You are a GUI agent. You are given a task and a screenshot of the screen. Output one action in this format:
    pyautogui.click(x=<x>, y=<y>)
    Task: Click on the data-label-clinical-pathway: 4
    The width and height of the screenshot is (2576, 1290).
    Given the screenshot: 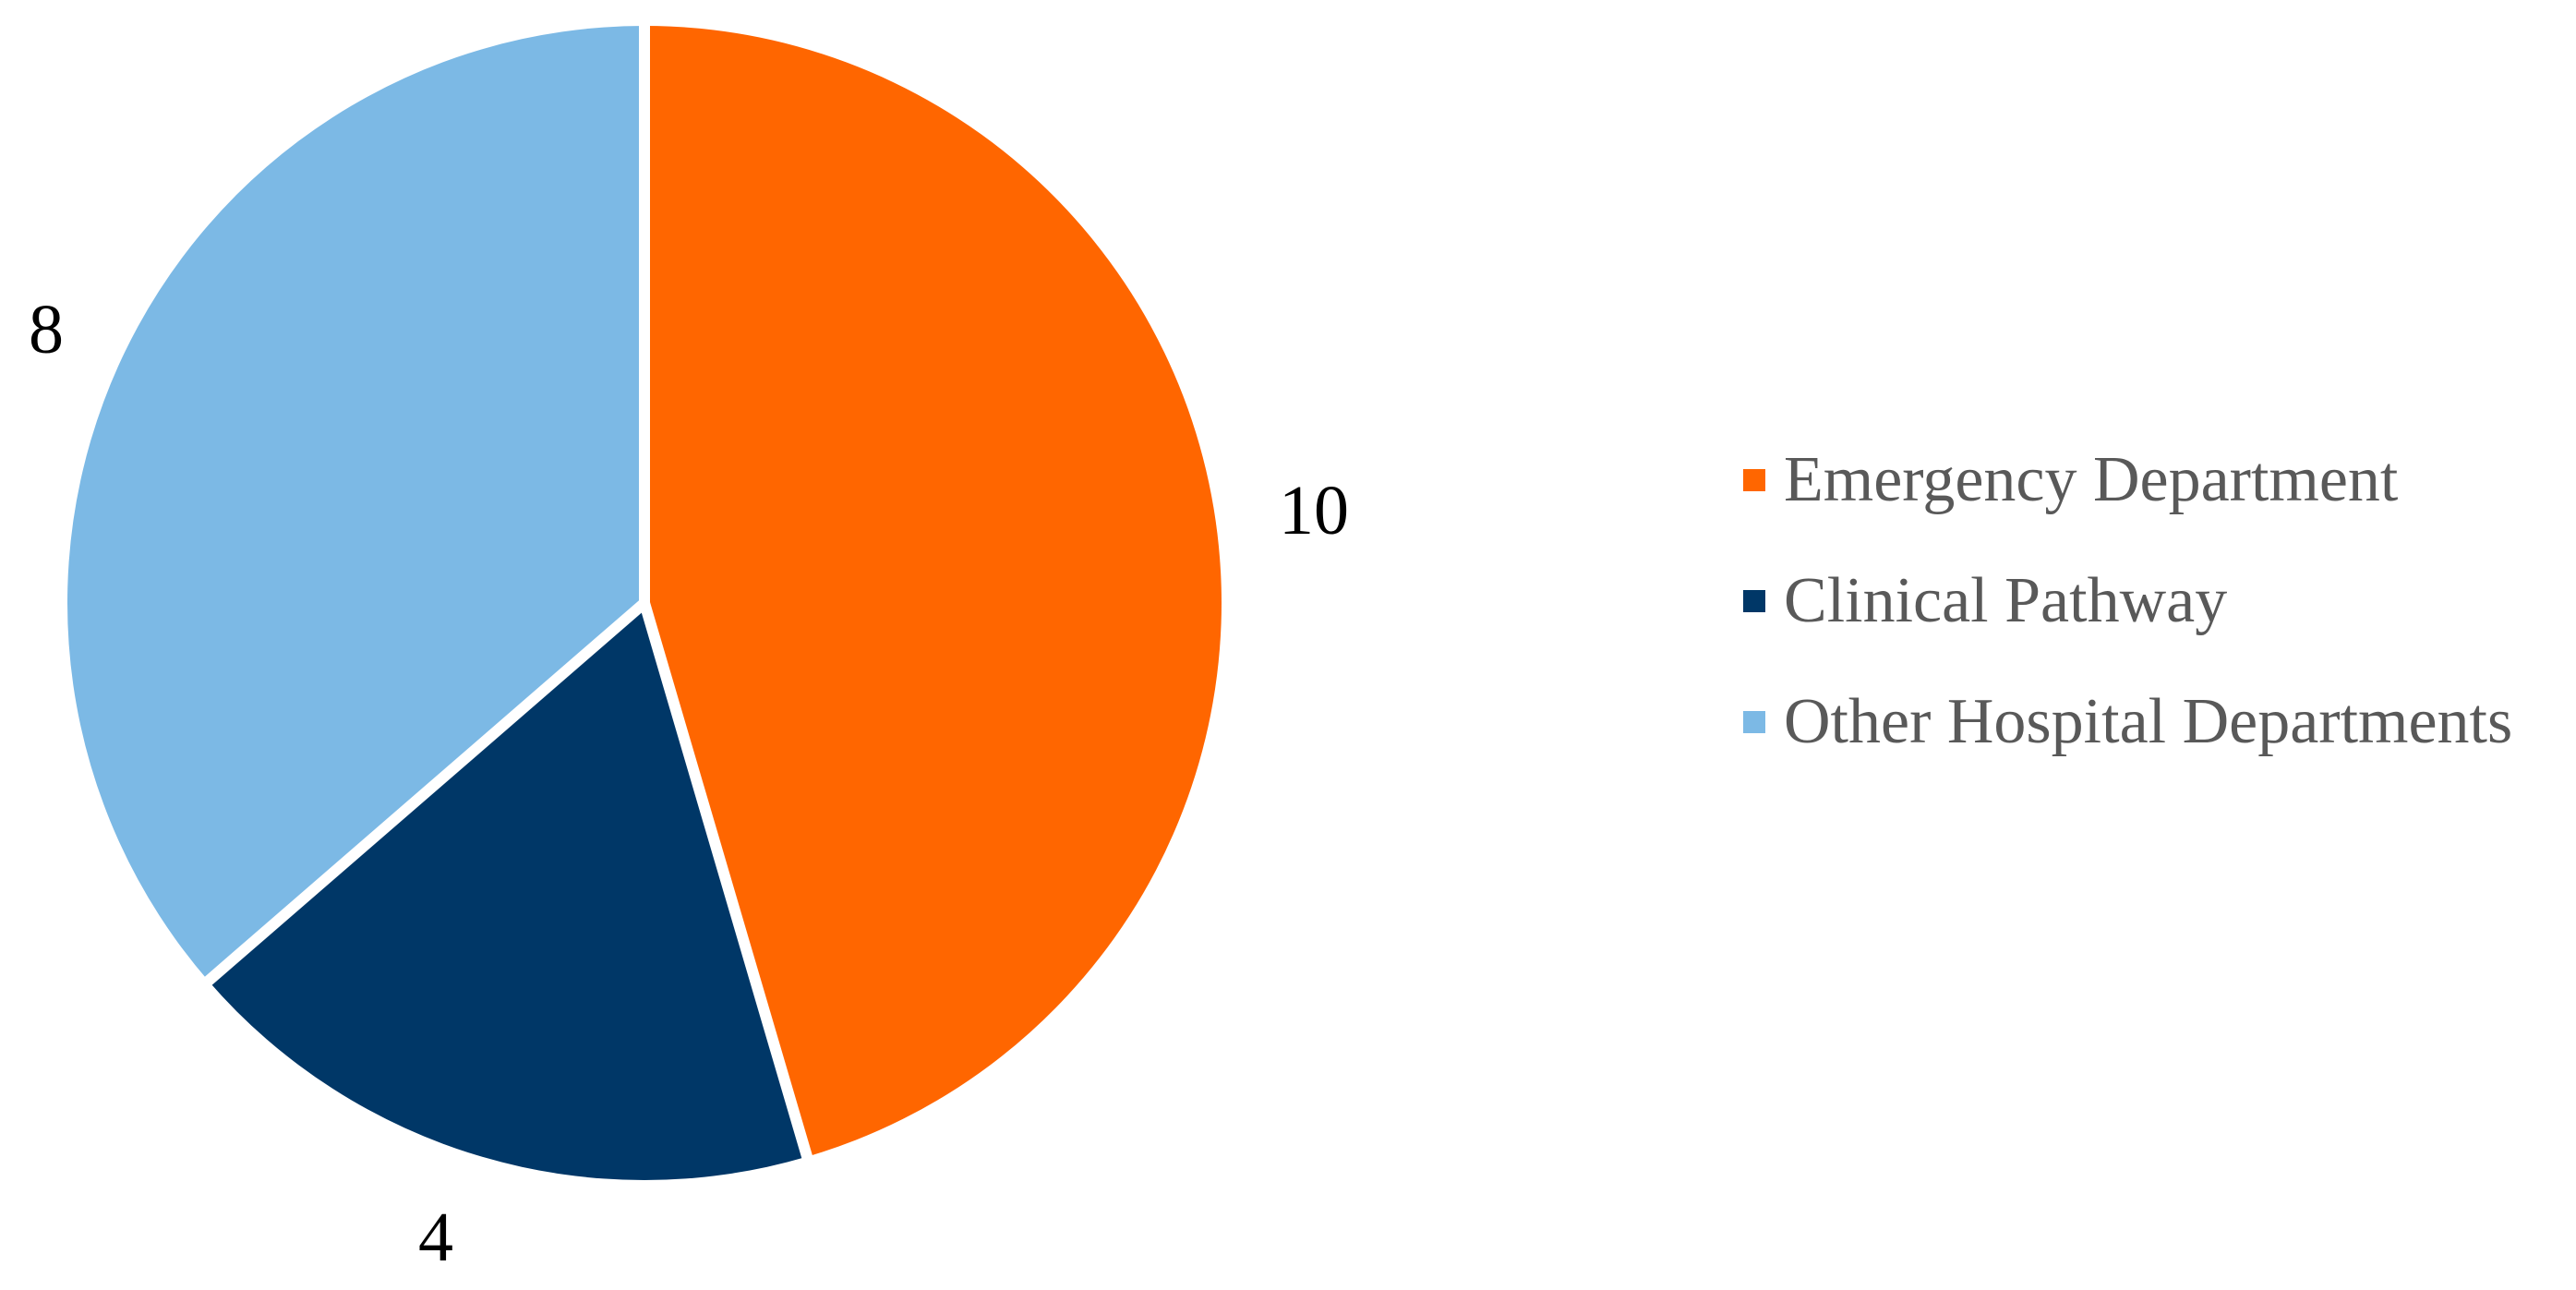 What is the action you would take?
    pyautogui.click(x=435, y=1237)
    